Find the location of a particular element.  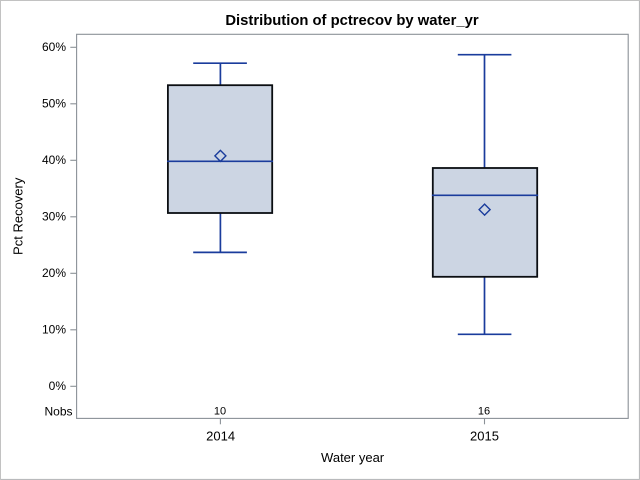

svg-text: 2015 is located at coordinates (484, 436).